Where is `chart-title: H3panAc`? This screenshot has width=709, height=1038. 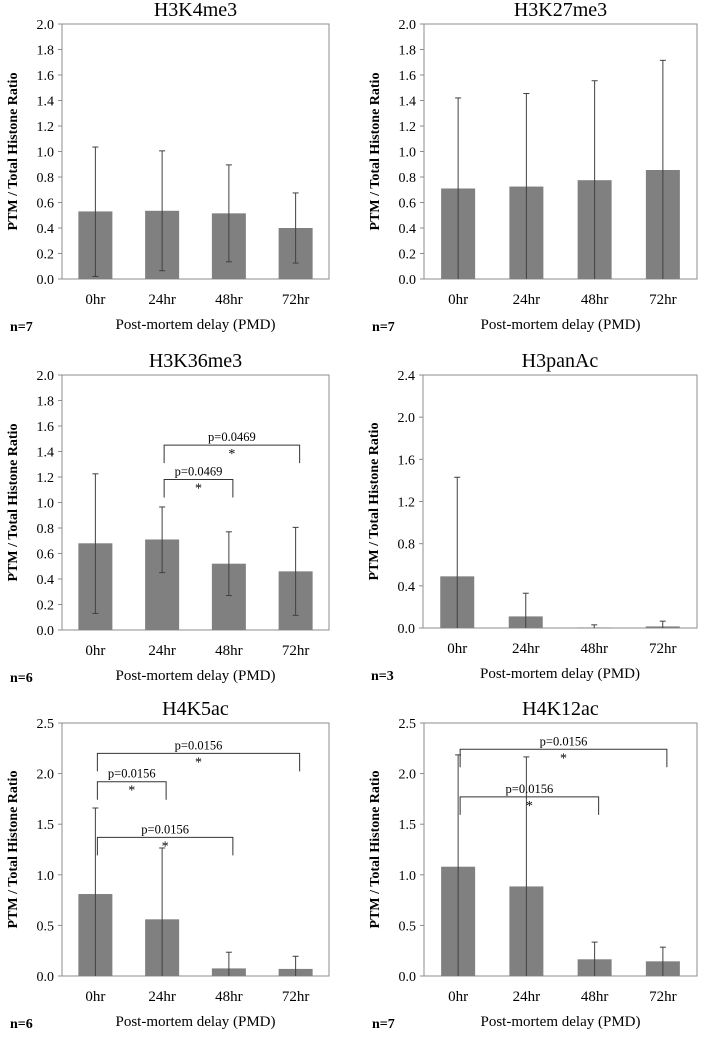 chart-title: H3panAc is located at coordinates (560, 361).